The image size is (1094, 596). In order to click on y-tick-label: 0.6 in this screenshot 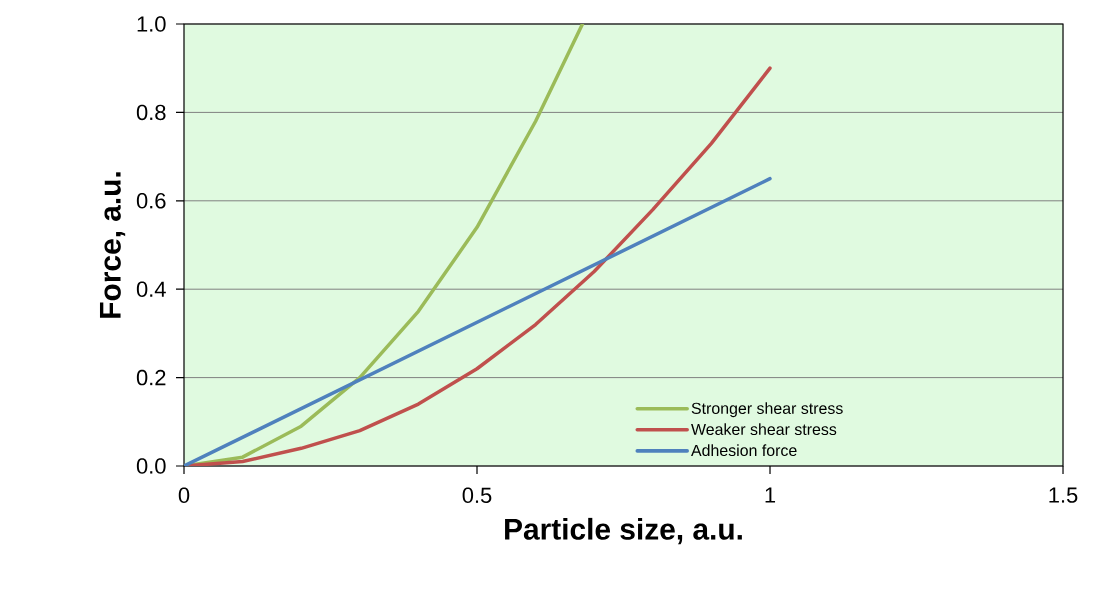, I will do `click(151, 201)`.